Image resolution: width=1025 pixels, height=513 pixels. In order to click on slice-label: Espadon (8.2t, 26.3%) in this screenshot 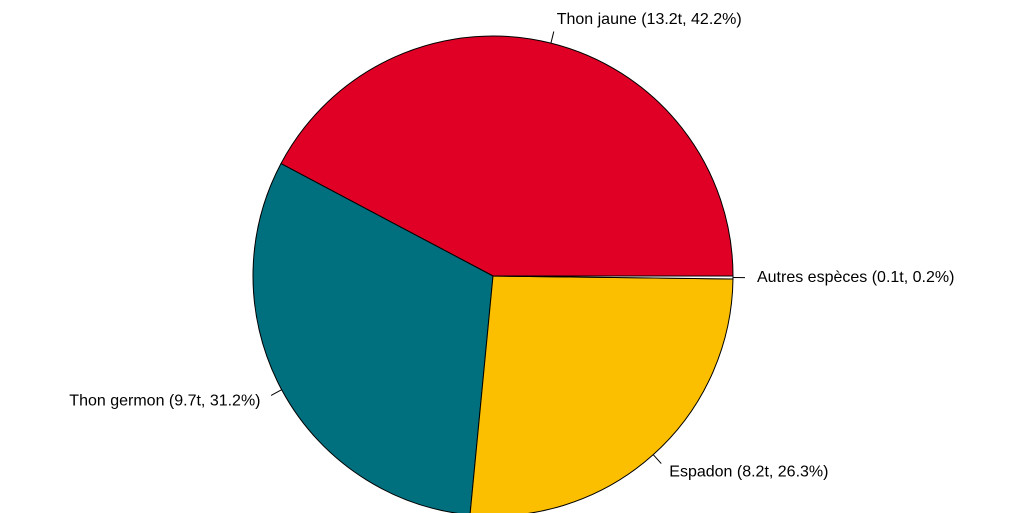, I will do `click(748, 472)`.